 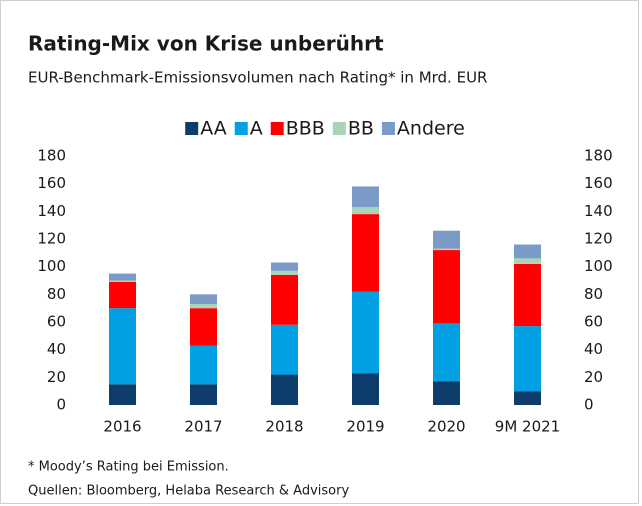 What do you see at coordinates (589, 405) in the screenshot?
I see `y2-tick-label: 0` at bounding box center [589, 405].